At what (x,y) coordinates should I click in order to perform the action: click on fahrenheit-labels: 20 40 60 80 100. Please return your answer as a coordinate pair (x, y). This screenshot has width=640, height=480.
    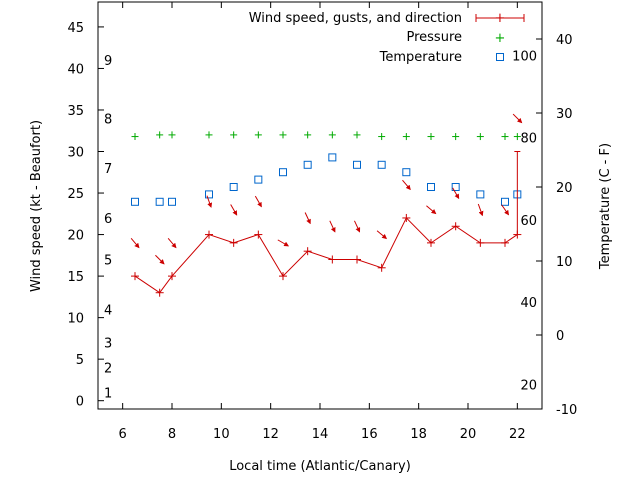
    Looking at the image, I should click on (524, 221).